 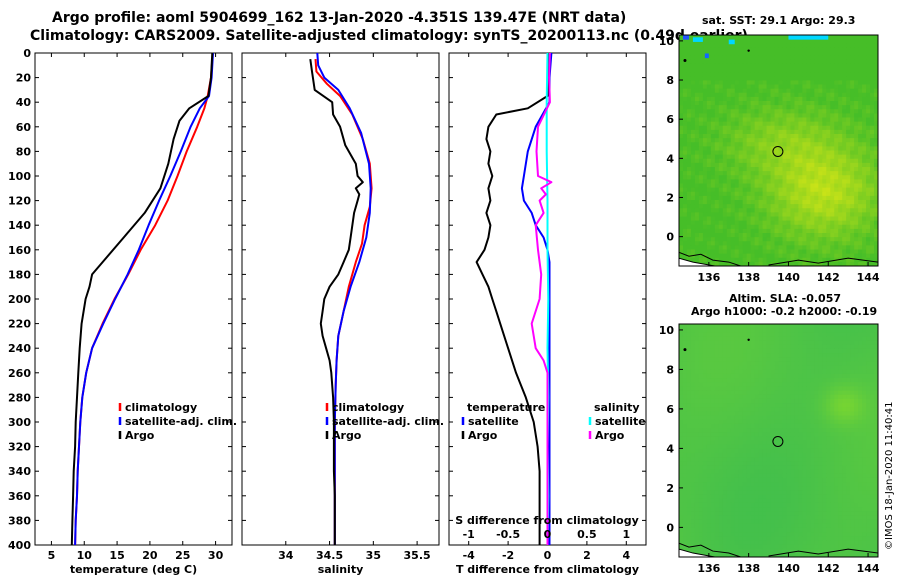 What do you see at coordinates (19, 225) in the screenshot?
I see `depth-tick-label: 140` at bounding box center [19, 225].